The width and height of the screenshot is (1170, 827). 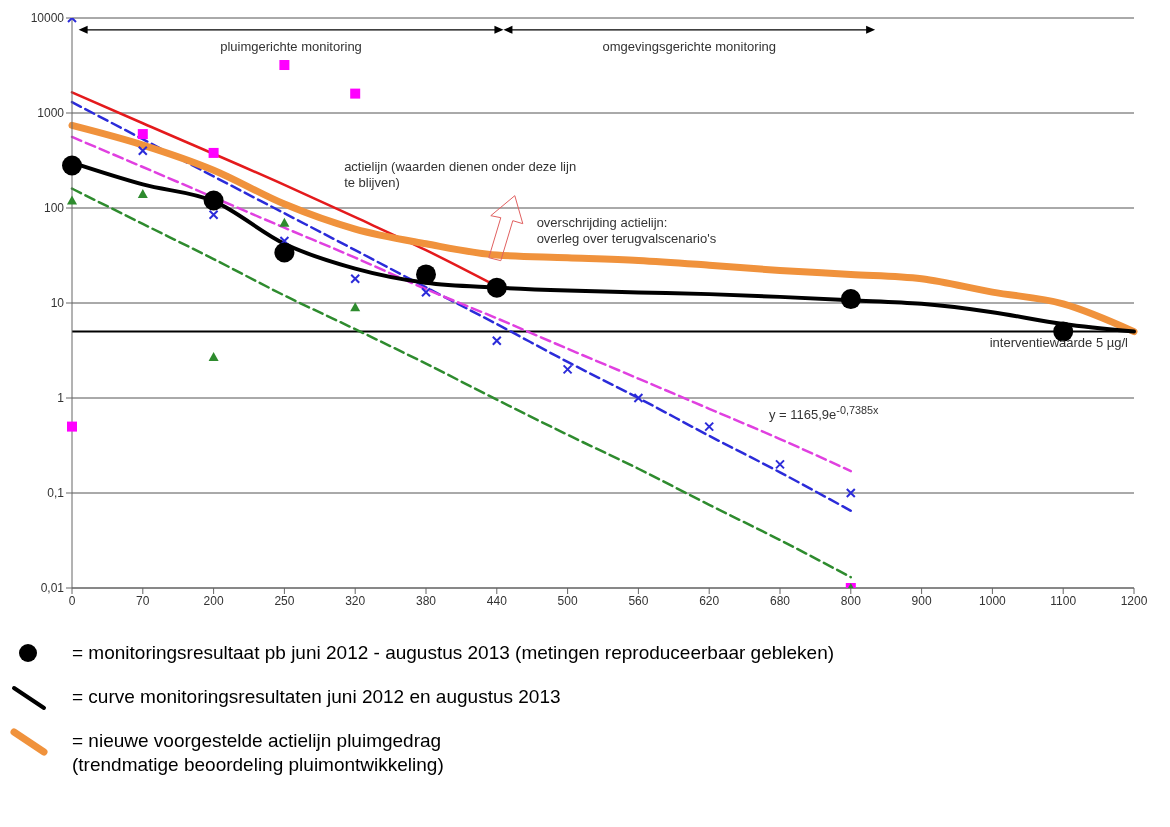 I want to click on legend-label: = curve monitoringsresultaten juni 2012 en augustus 2013, so click(x=316, y=697).